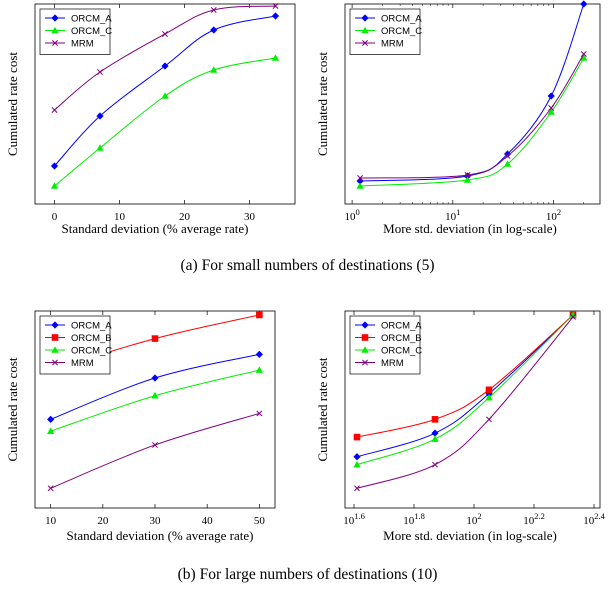  I want to click on tick-exponent: 1, so click(458, 212).